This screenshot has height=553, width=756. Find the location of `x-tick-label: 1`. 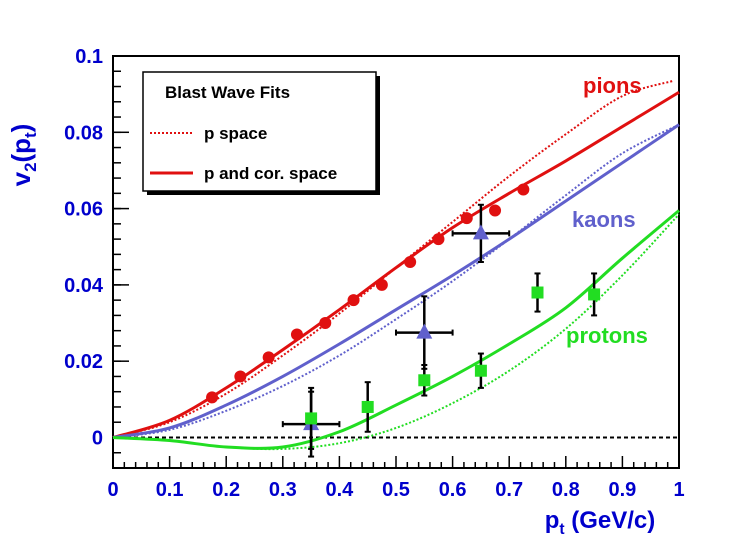

x-tick-label: 1 is located at coordinates (678, 490).